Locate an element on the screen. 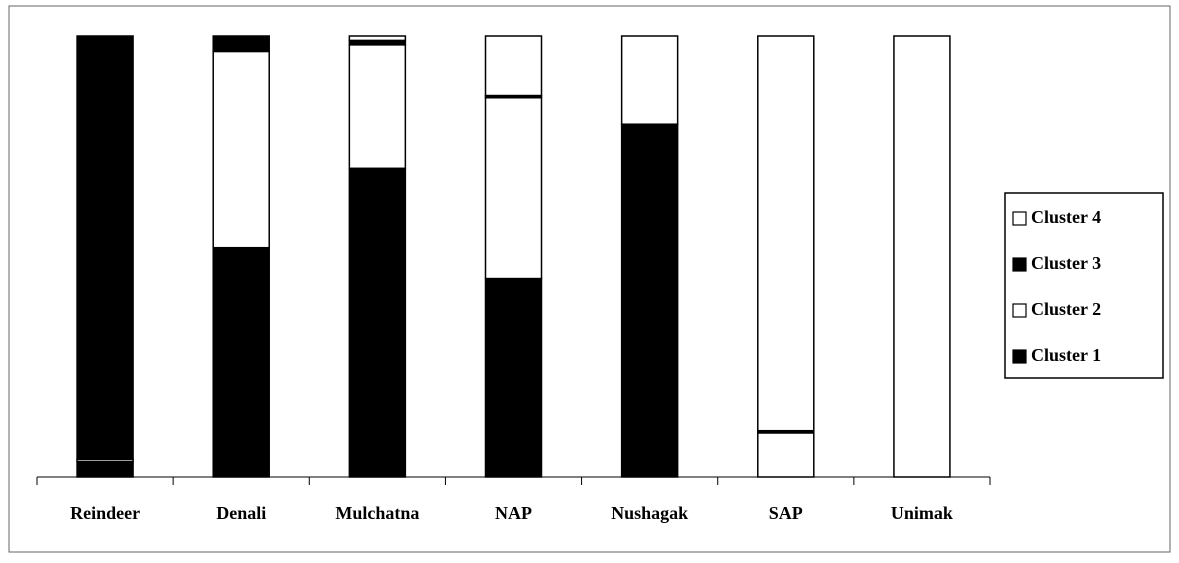 This screenshot has height=563, width=1179. x-tick-label: Mulchatna is located at coordinates (377, 513).